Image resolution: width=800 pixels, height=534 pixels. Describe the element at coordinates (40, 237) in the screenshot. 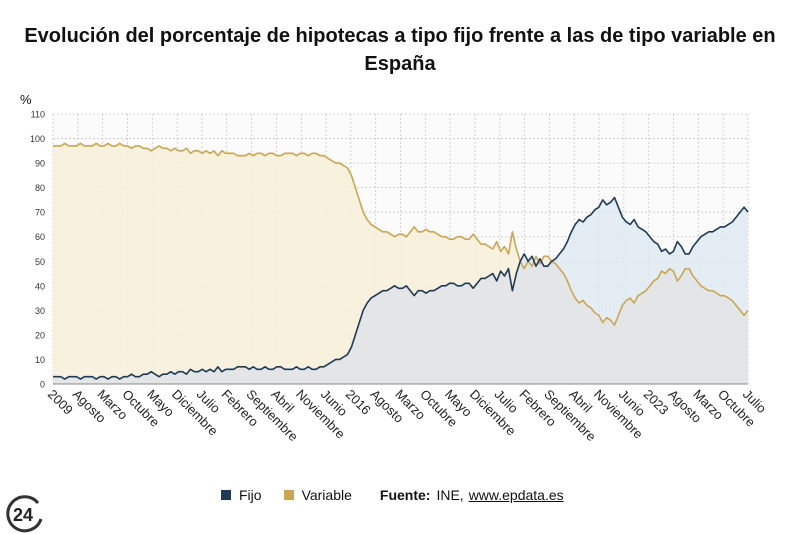

I see `y-tick-label: 60` at that location.